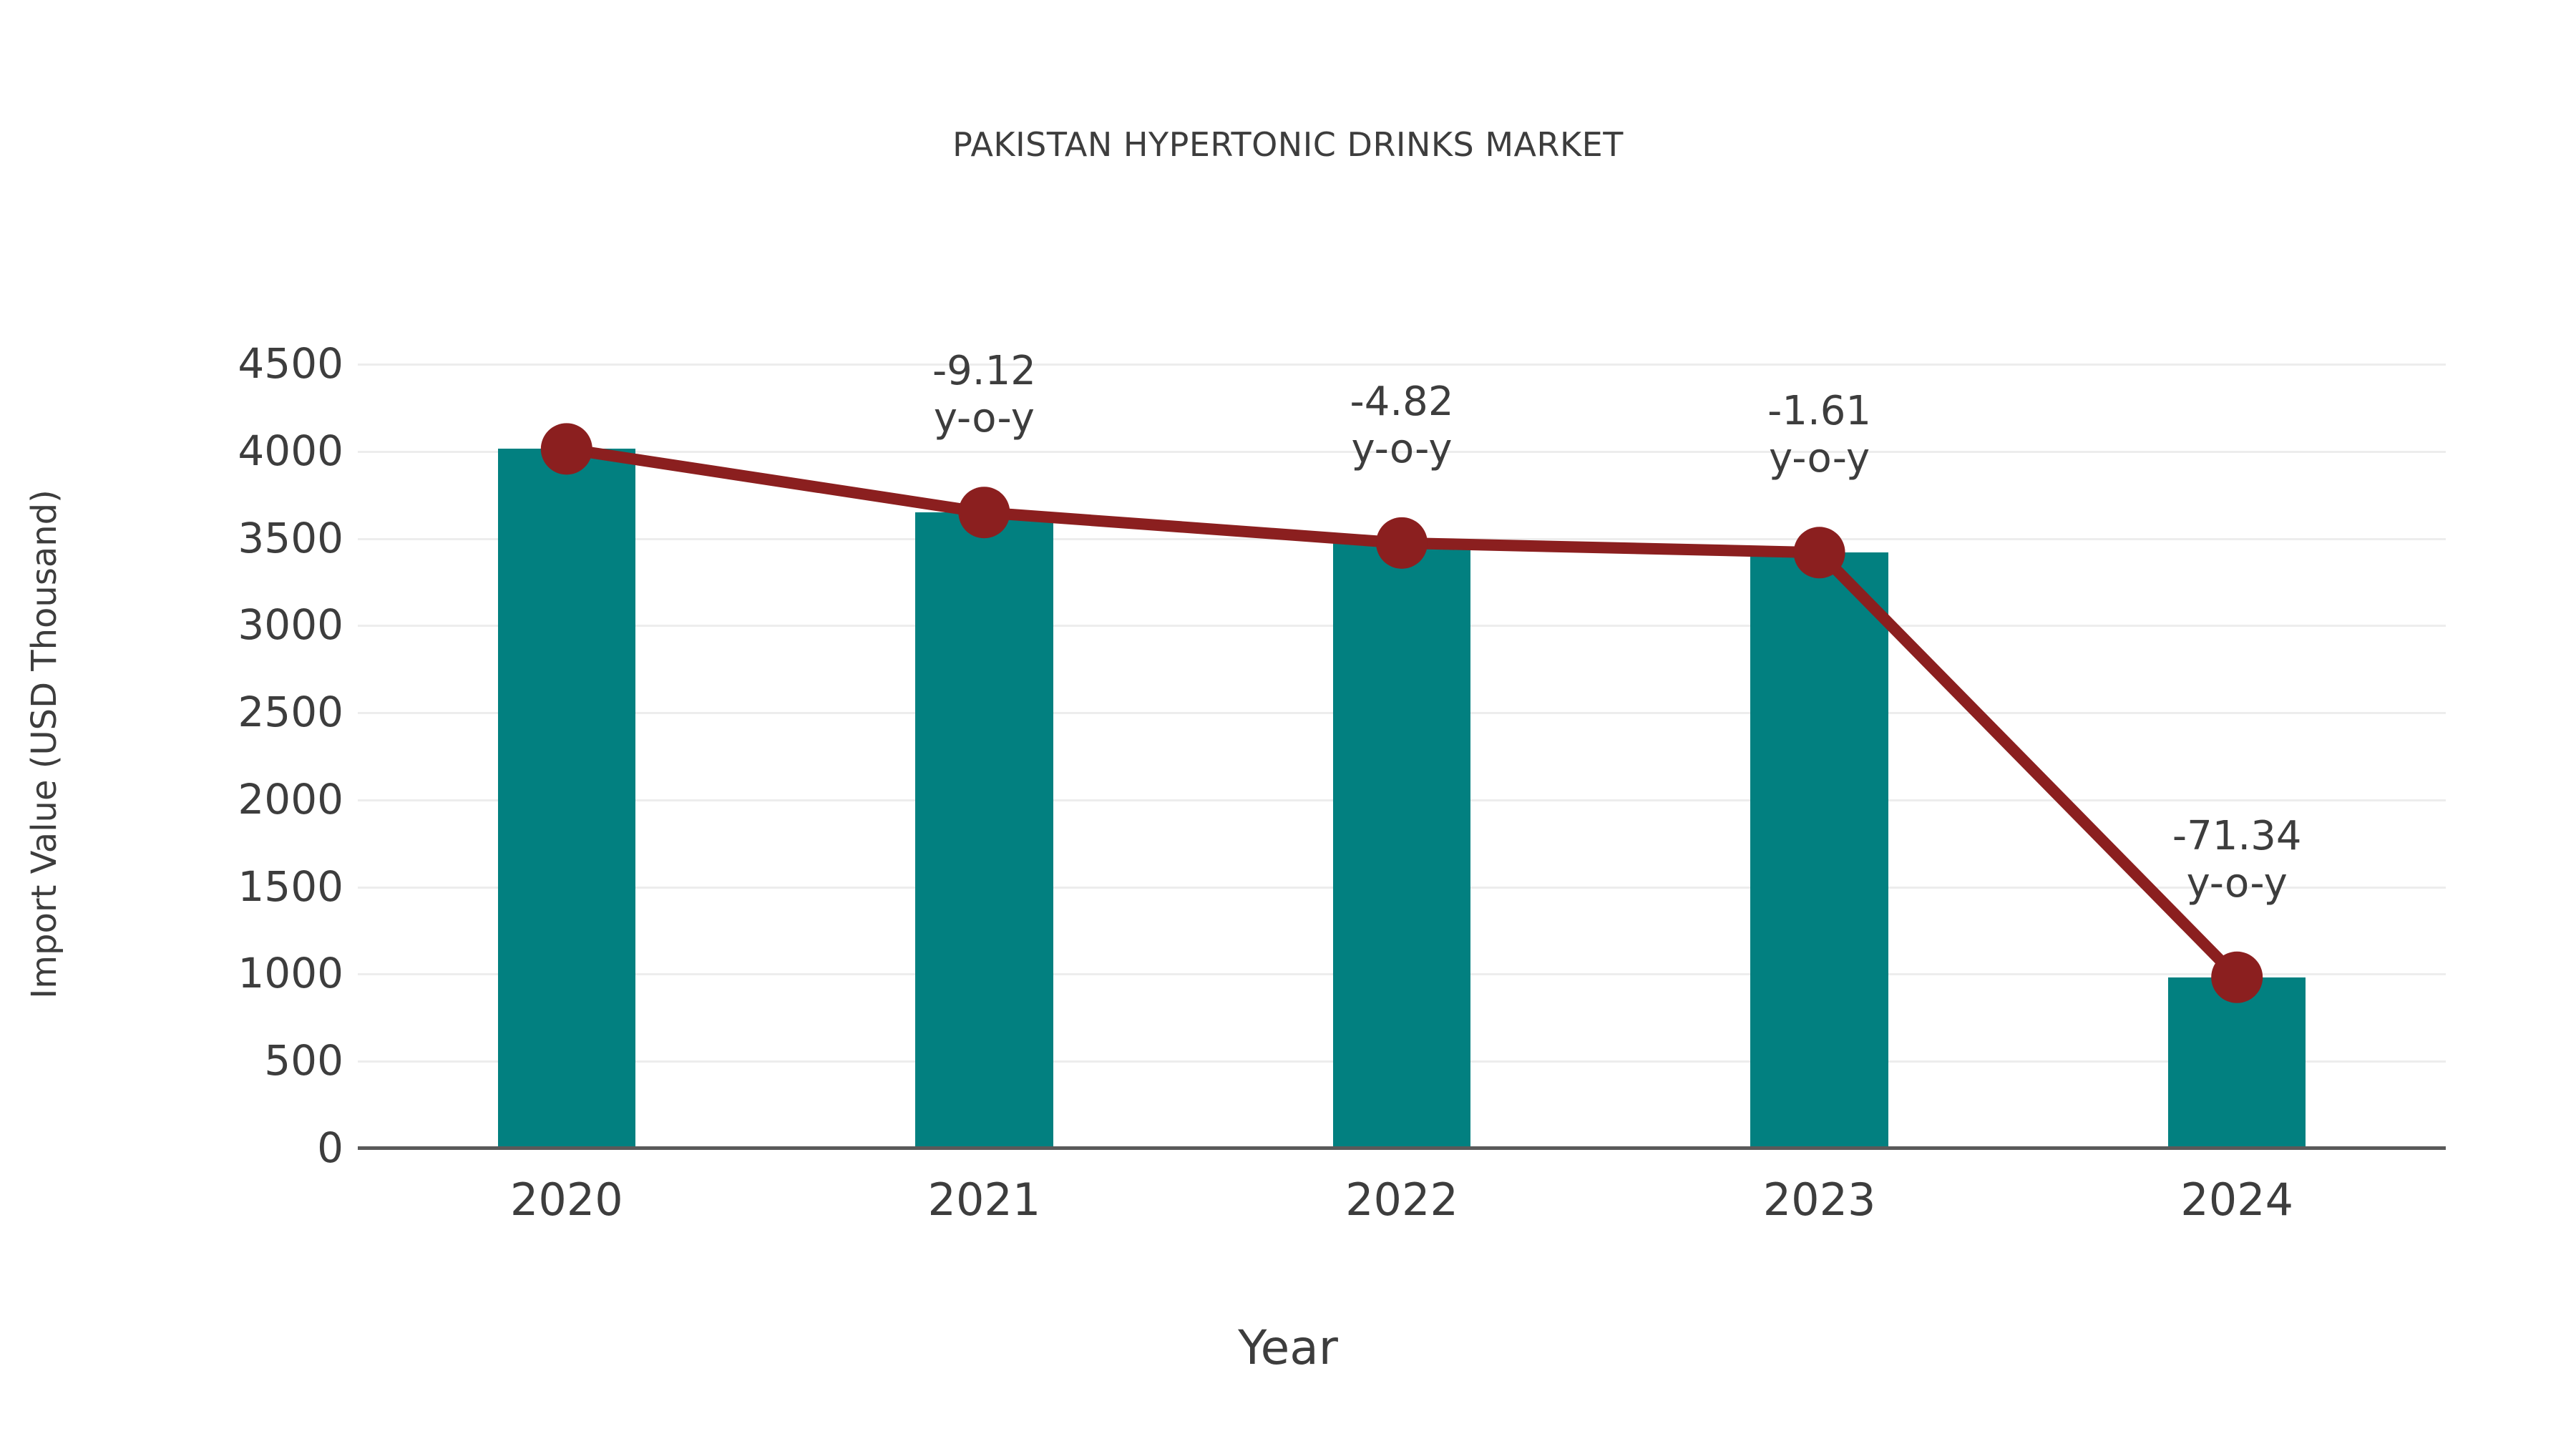  I want to click on yoy-annotation-2021: -9.12 y-o-y, so click(984, 395).